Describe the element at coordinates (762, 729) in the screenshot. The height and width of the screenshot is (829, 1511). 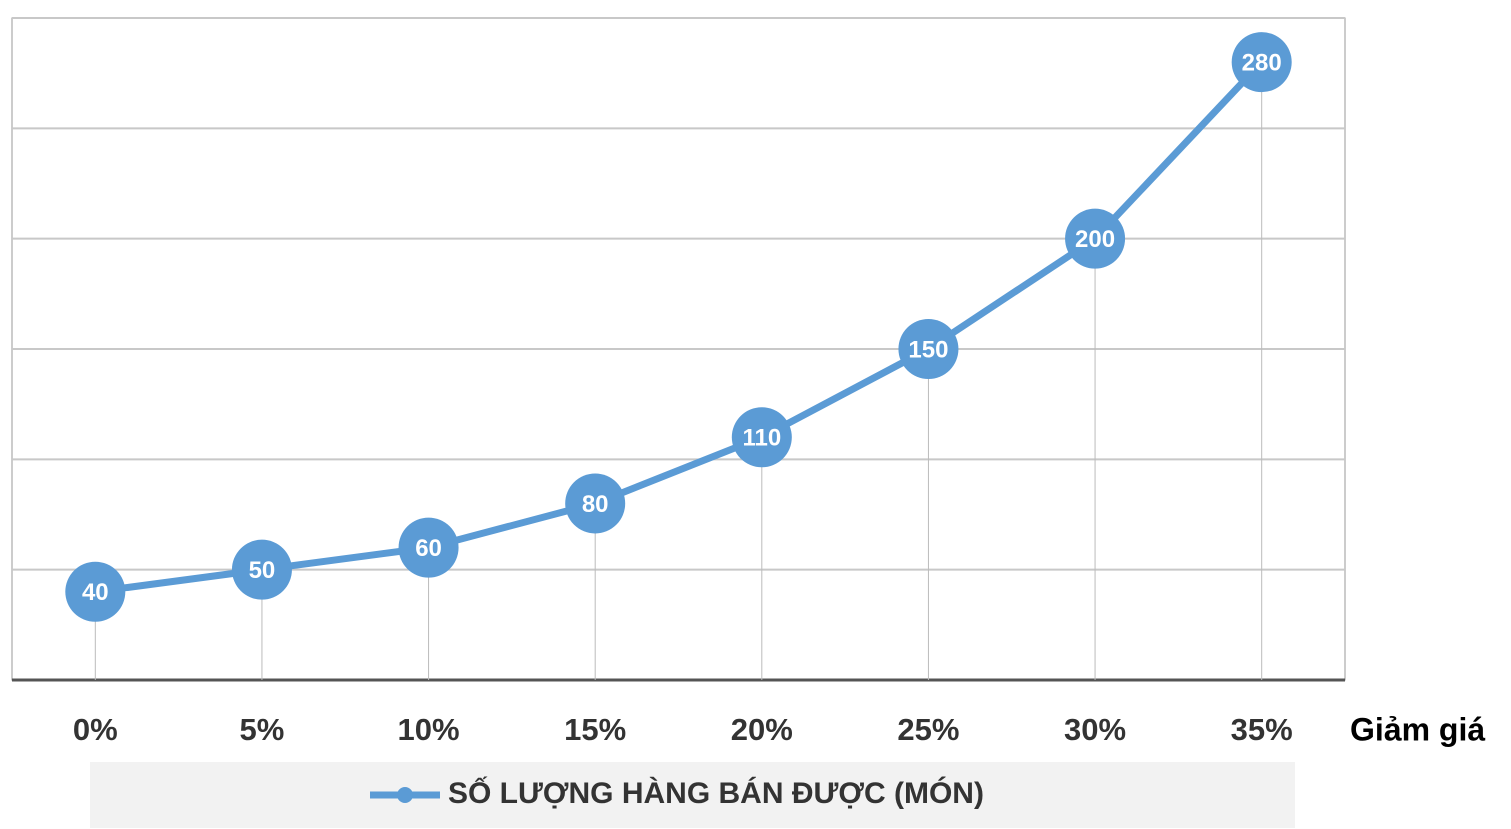
I see `x-tick-label: 20%` at that location.